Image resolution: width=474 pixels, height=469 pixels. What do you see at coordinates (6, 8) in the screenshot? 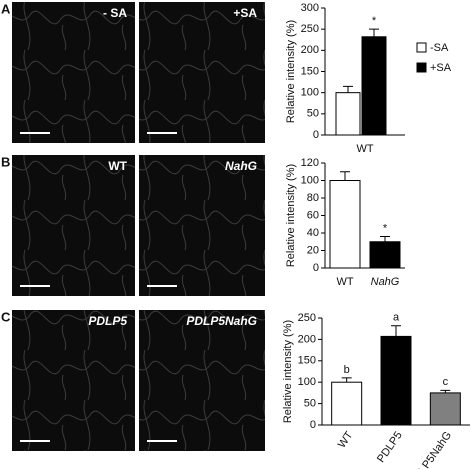
I see `panel-letter: A` at bounding box center [6, 8].